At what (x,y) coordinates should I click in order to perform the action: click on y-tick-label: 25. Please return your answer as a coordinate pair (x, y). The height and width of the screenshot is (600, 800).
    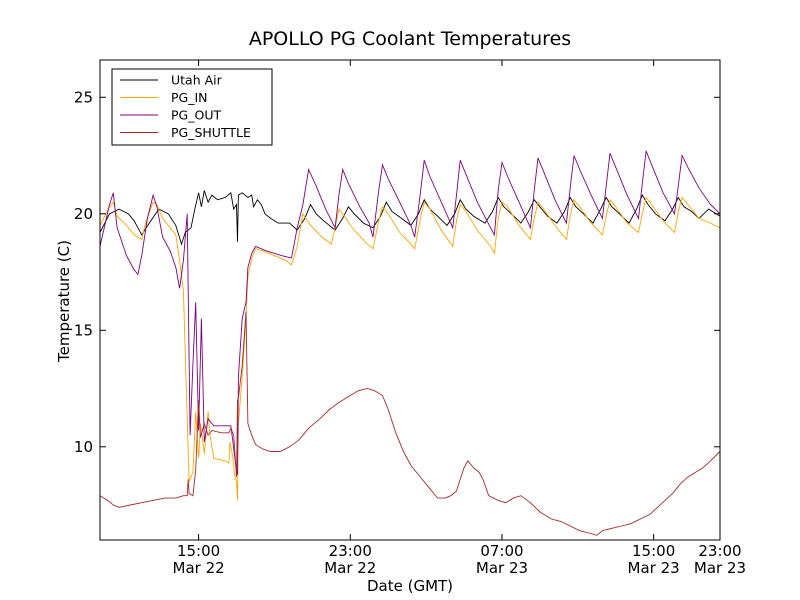
    Looking at the image, I should click on (83, 97).